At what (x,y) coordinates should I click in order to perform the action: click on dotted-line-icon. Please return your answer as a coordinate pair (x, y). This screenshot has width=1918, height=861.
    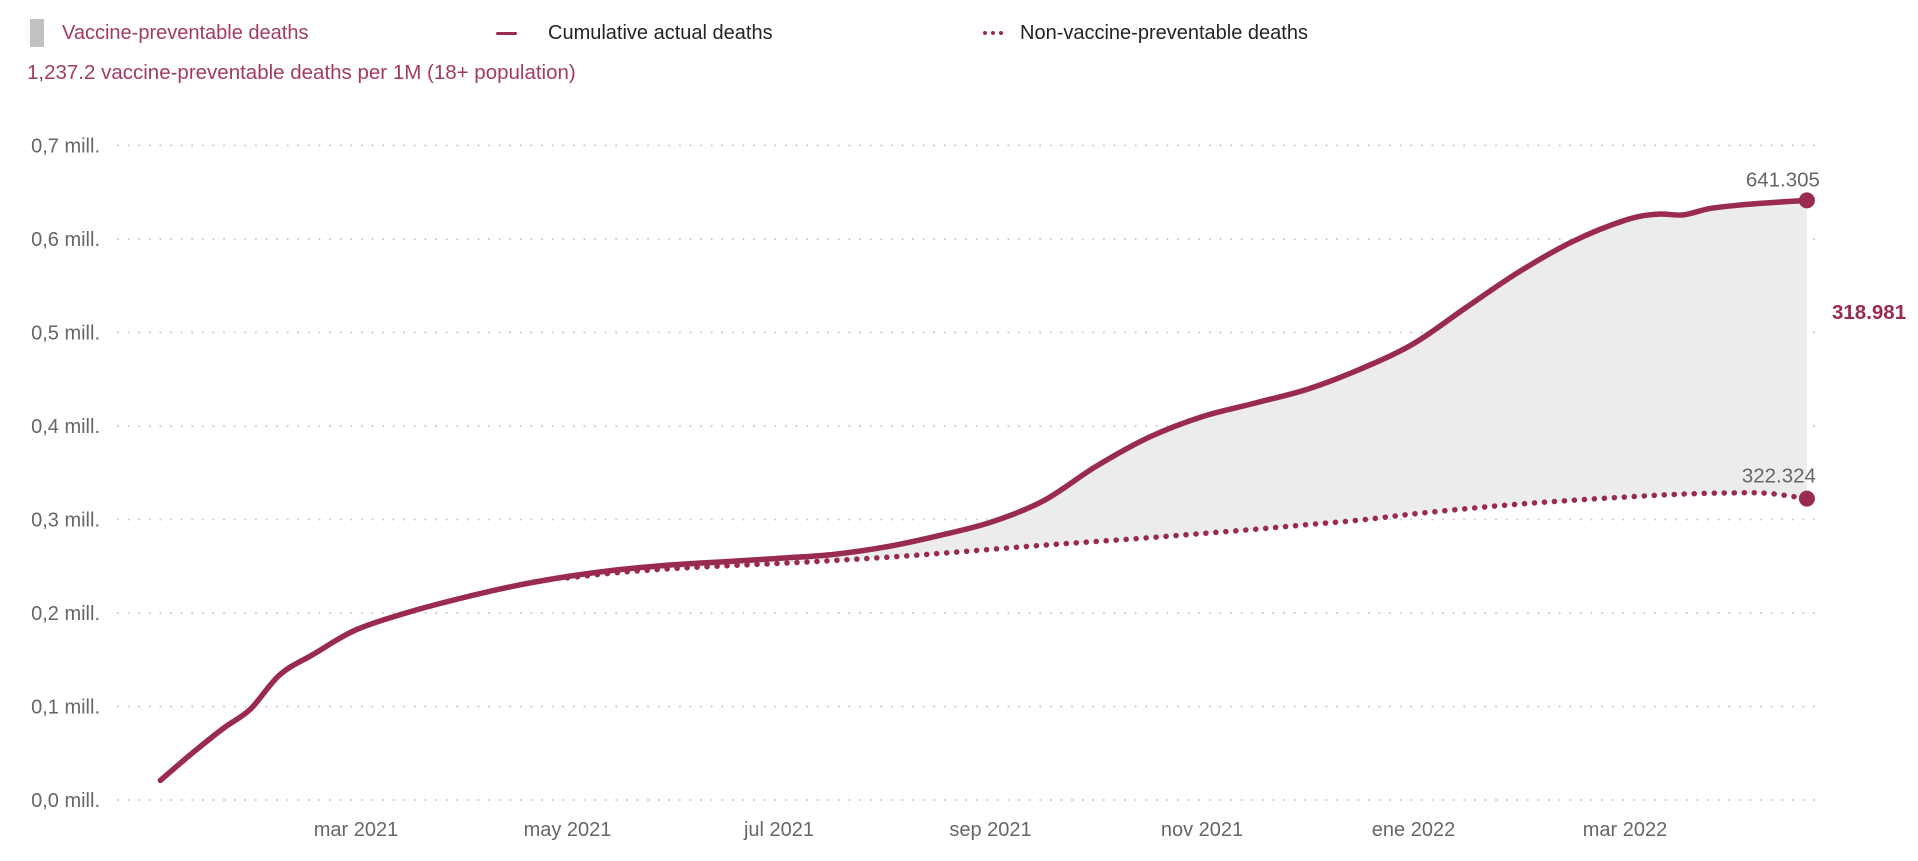
    Looking at the image, I should click on (995, 33).